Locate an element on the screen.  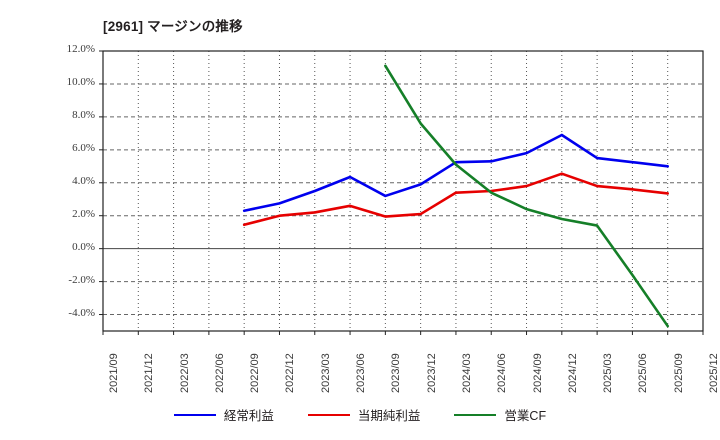
x-axis-tick-label: 2025/03 is located at coordinates (608, 373).